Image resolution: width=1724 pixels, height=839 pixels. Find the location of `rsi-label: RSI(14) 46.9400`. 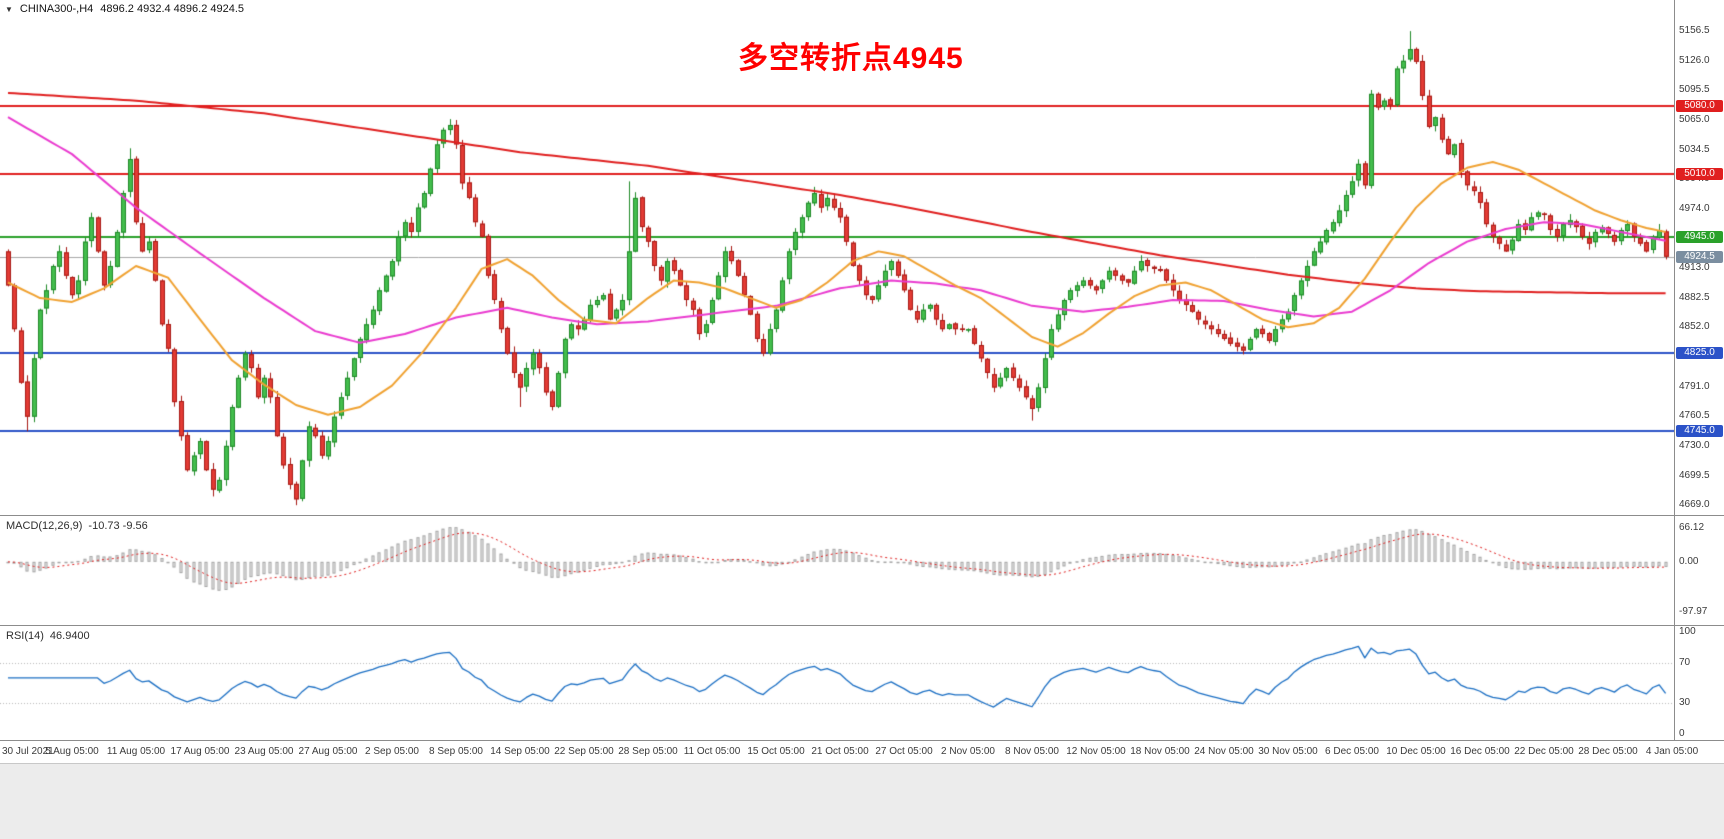

rsi-label: RSI(14) 46.9400 is located at coordinates (48, 636).